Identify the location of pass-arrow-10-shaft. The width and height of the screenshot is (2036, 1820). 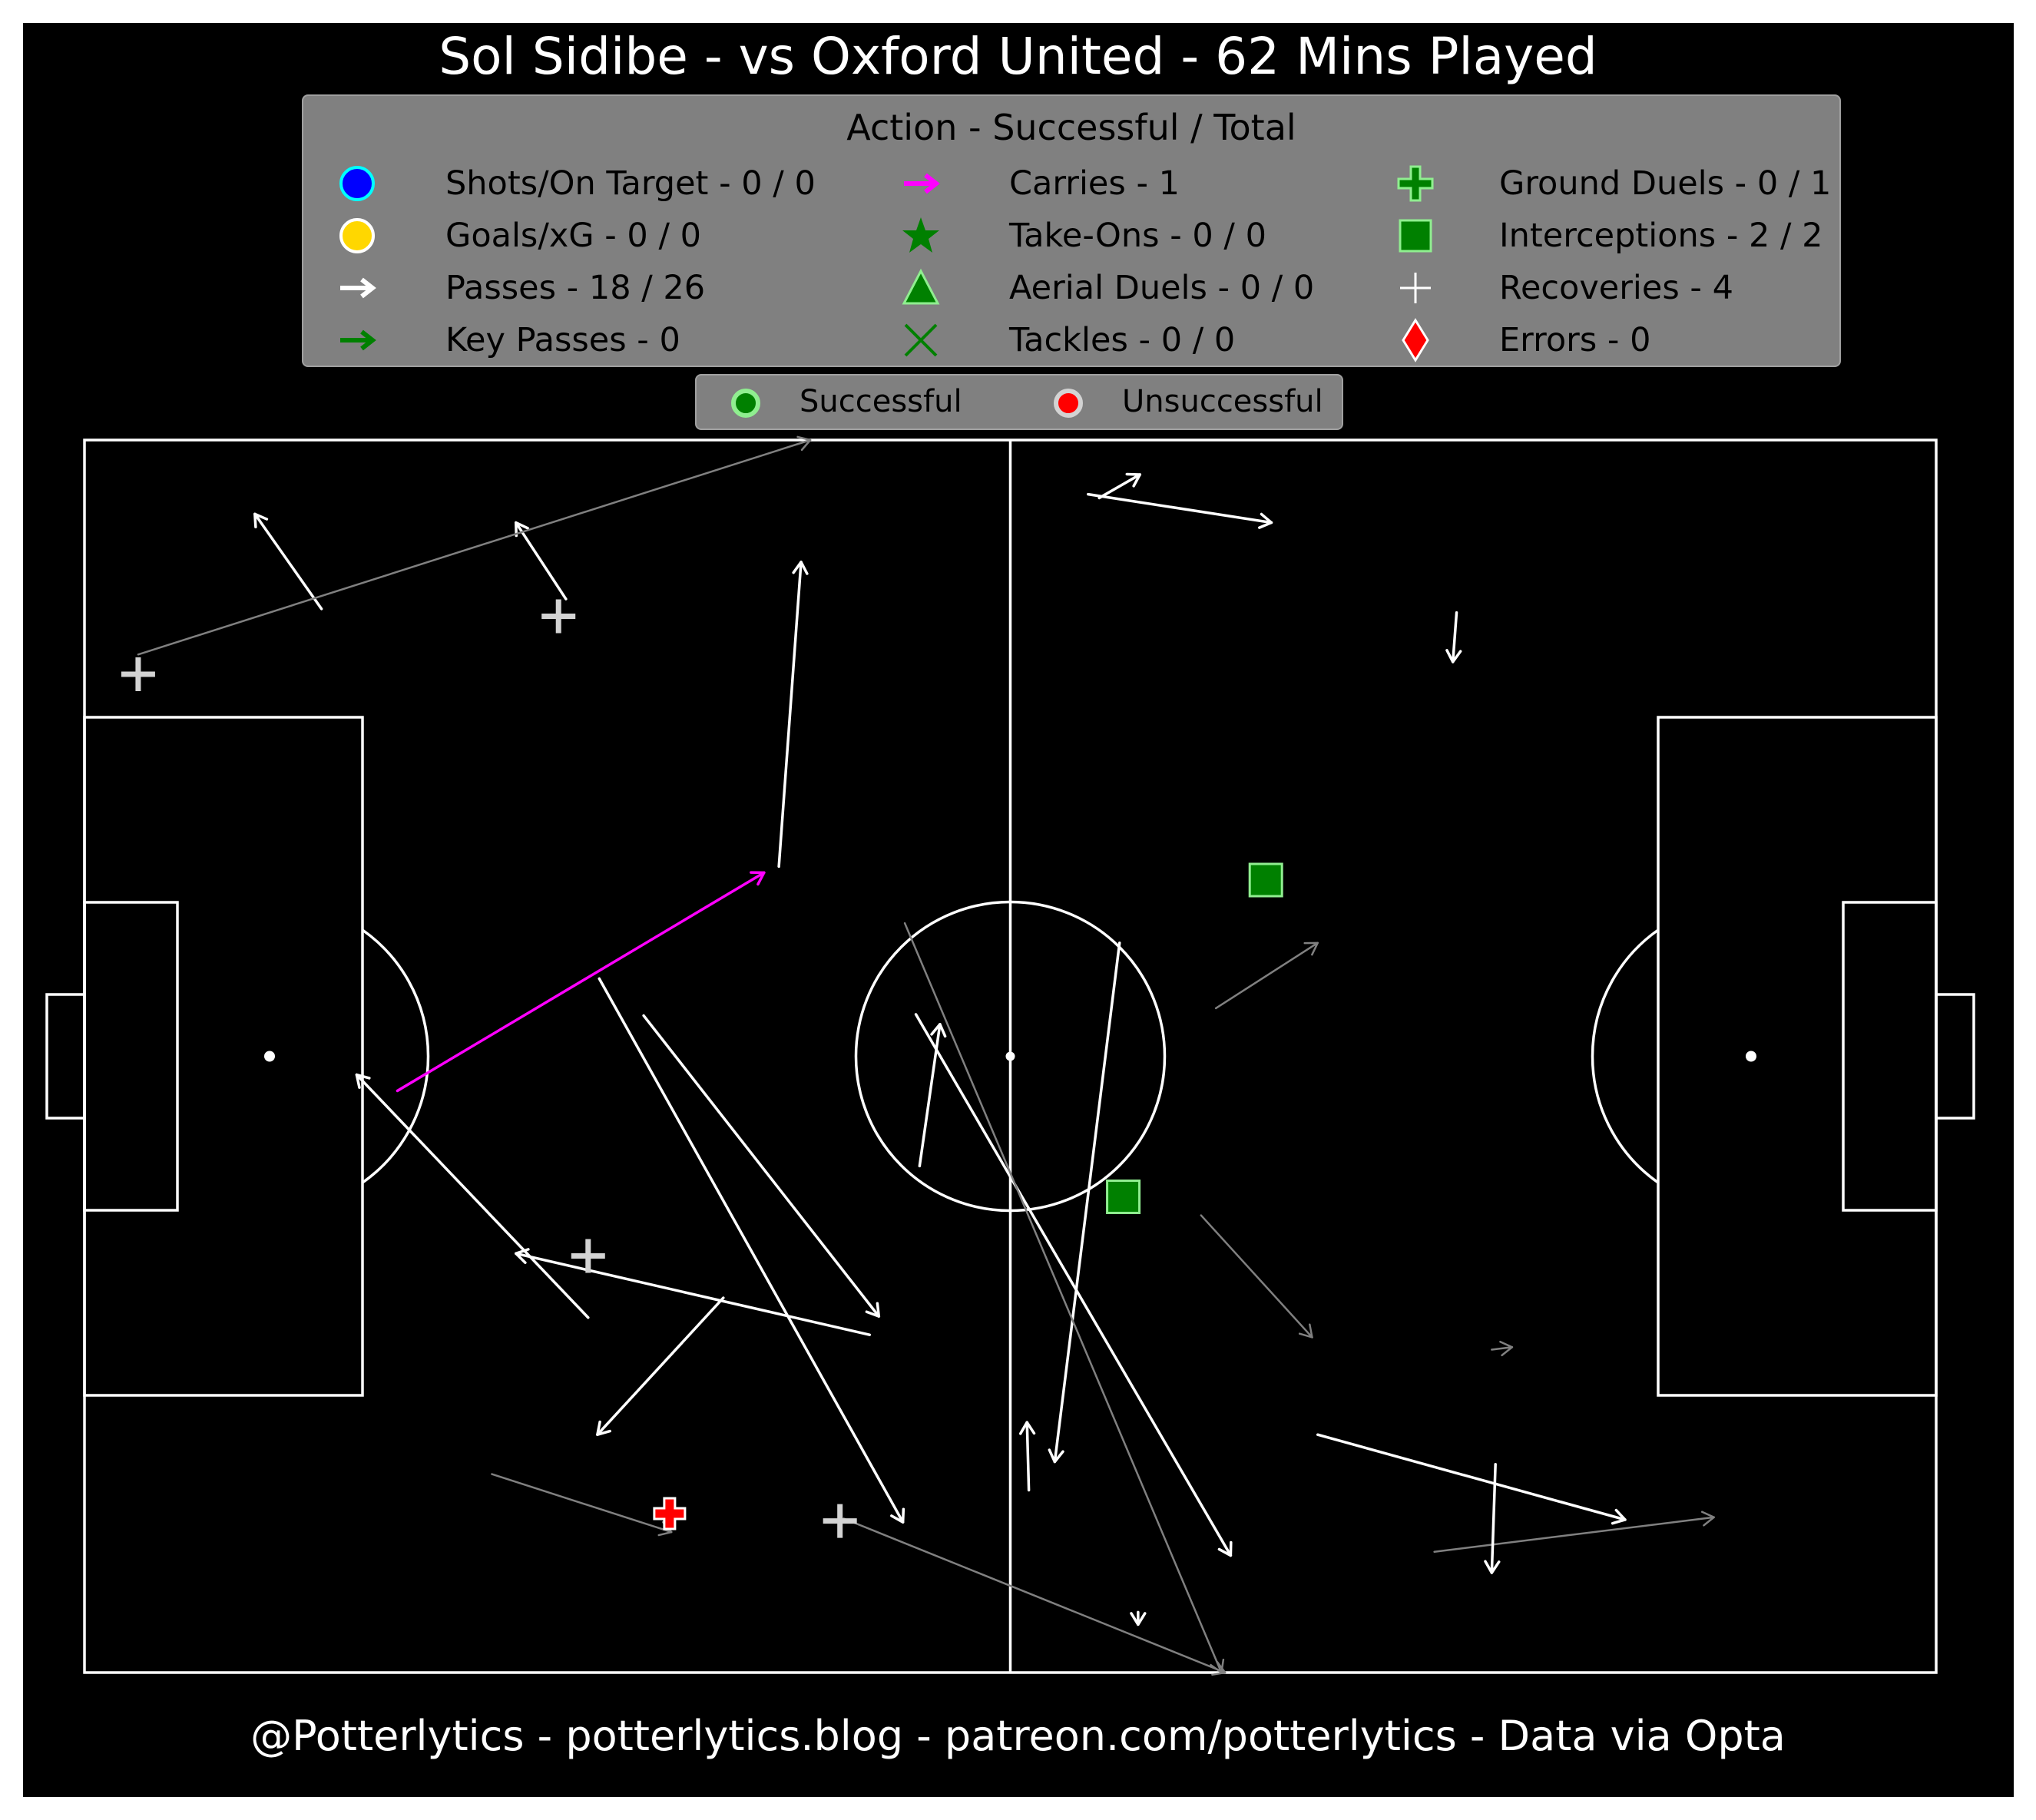
(761, 1166).